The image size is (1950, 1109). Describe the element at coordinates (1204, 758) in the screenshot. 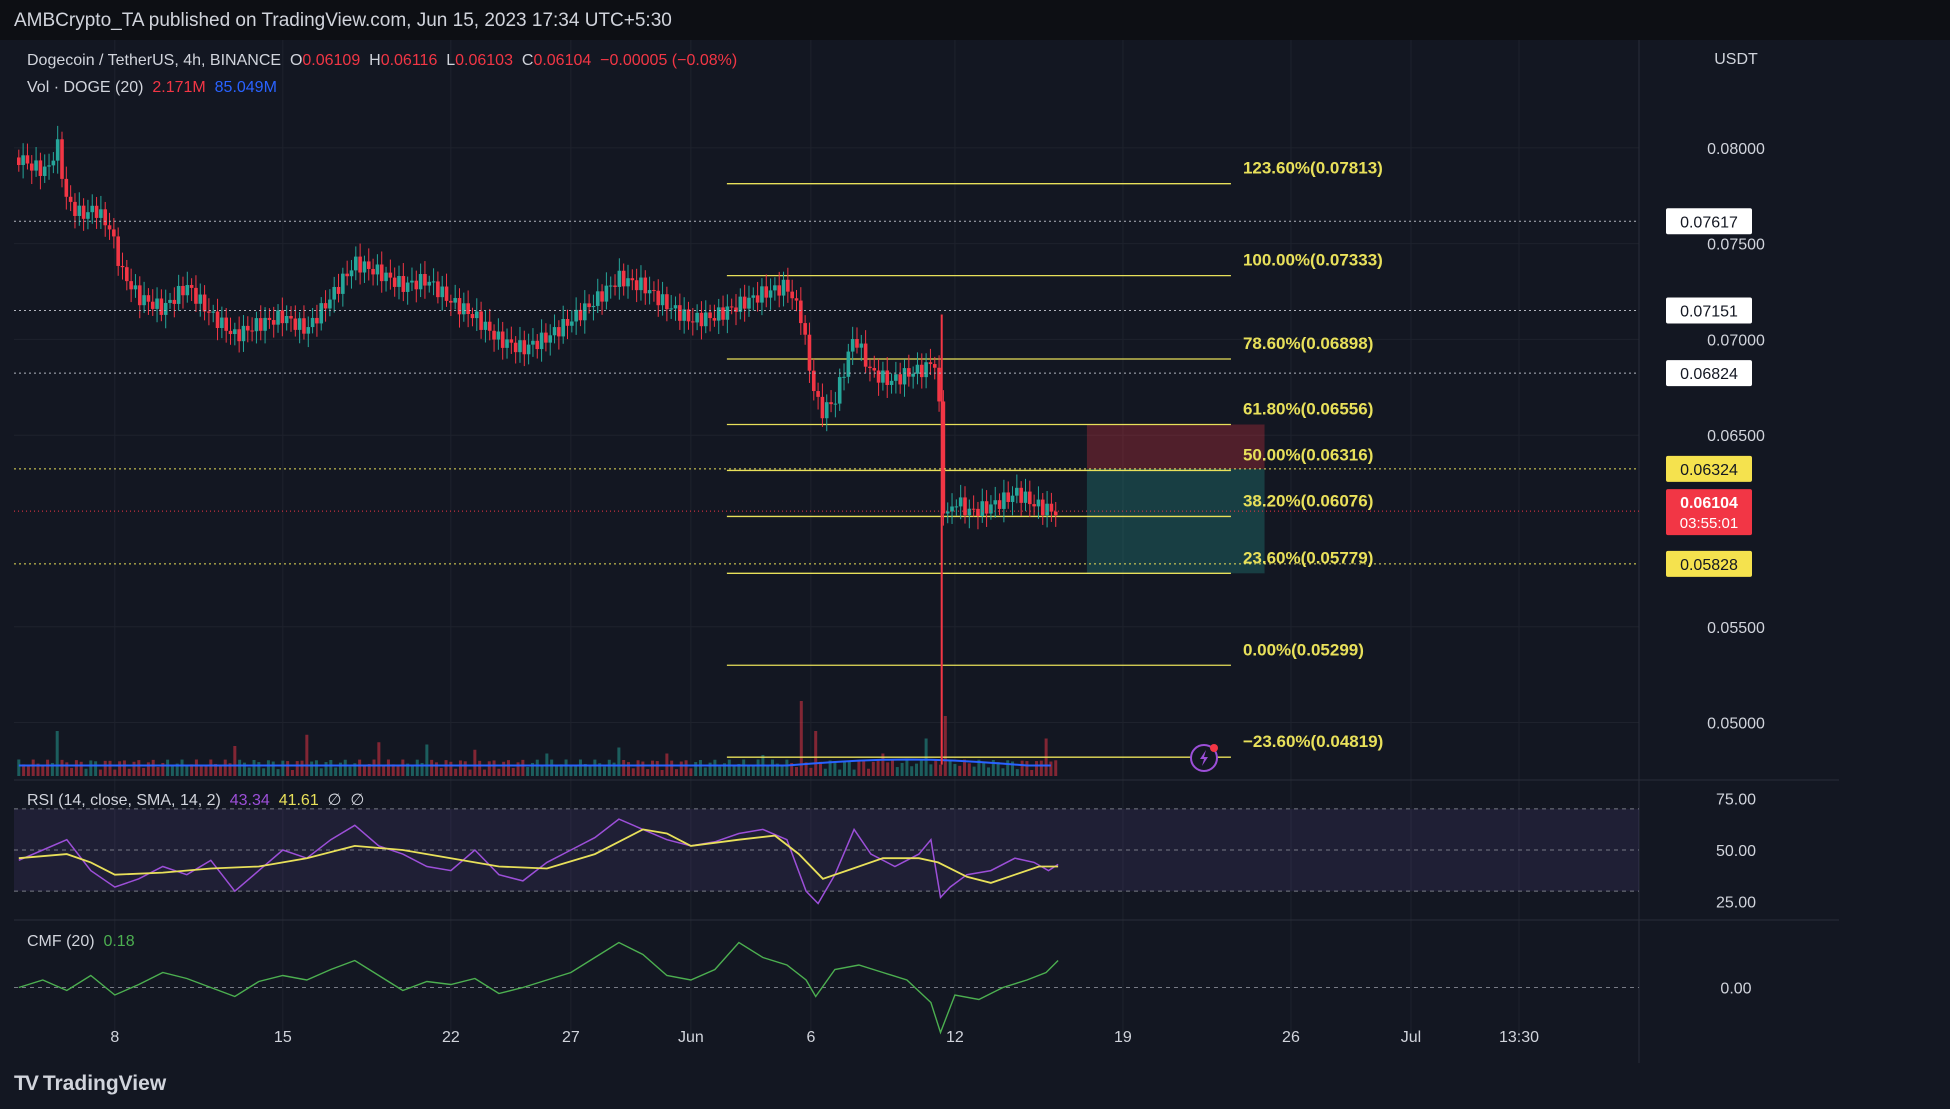

I see `replay-icon` at that location.